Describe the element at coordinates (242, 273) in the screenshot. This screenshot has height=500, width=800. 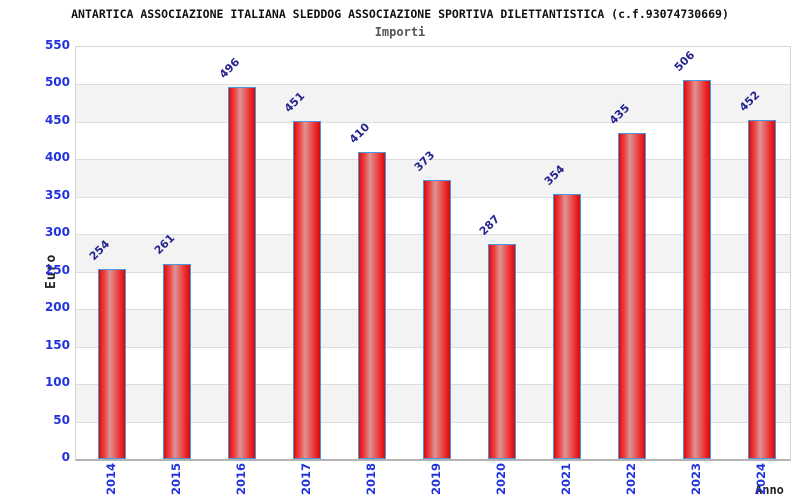
I see `bar-2016` at that location.